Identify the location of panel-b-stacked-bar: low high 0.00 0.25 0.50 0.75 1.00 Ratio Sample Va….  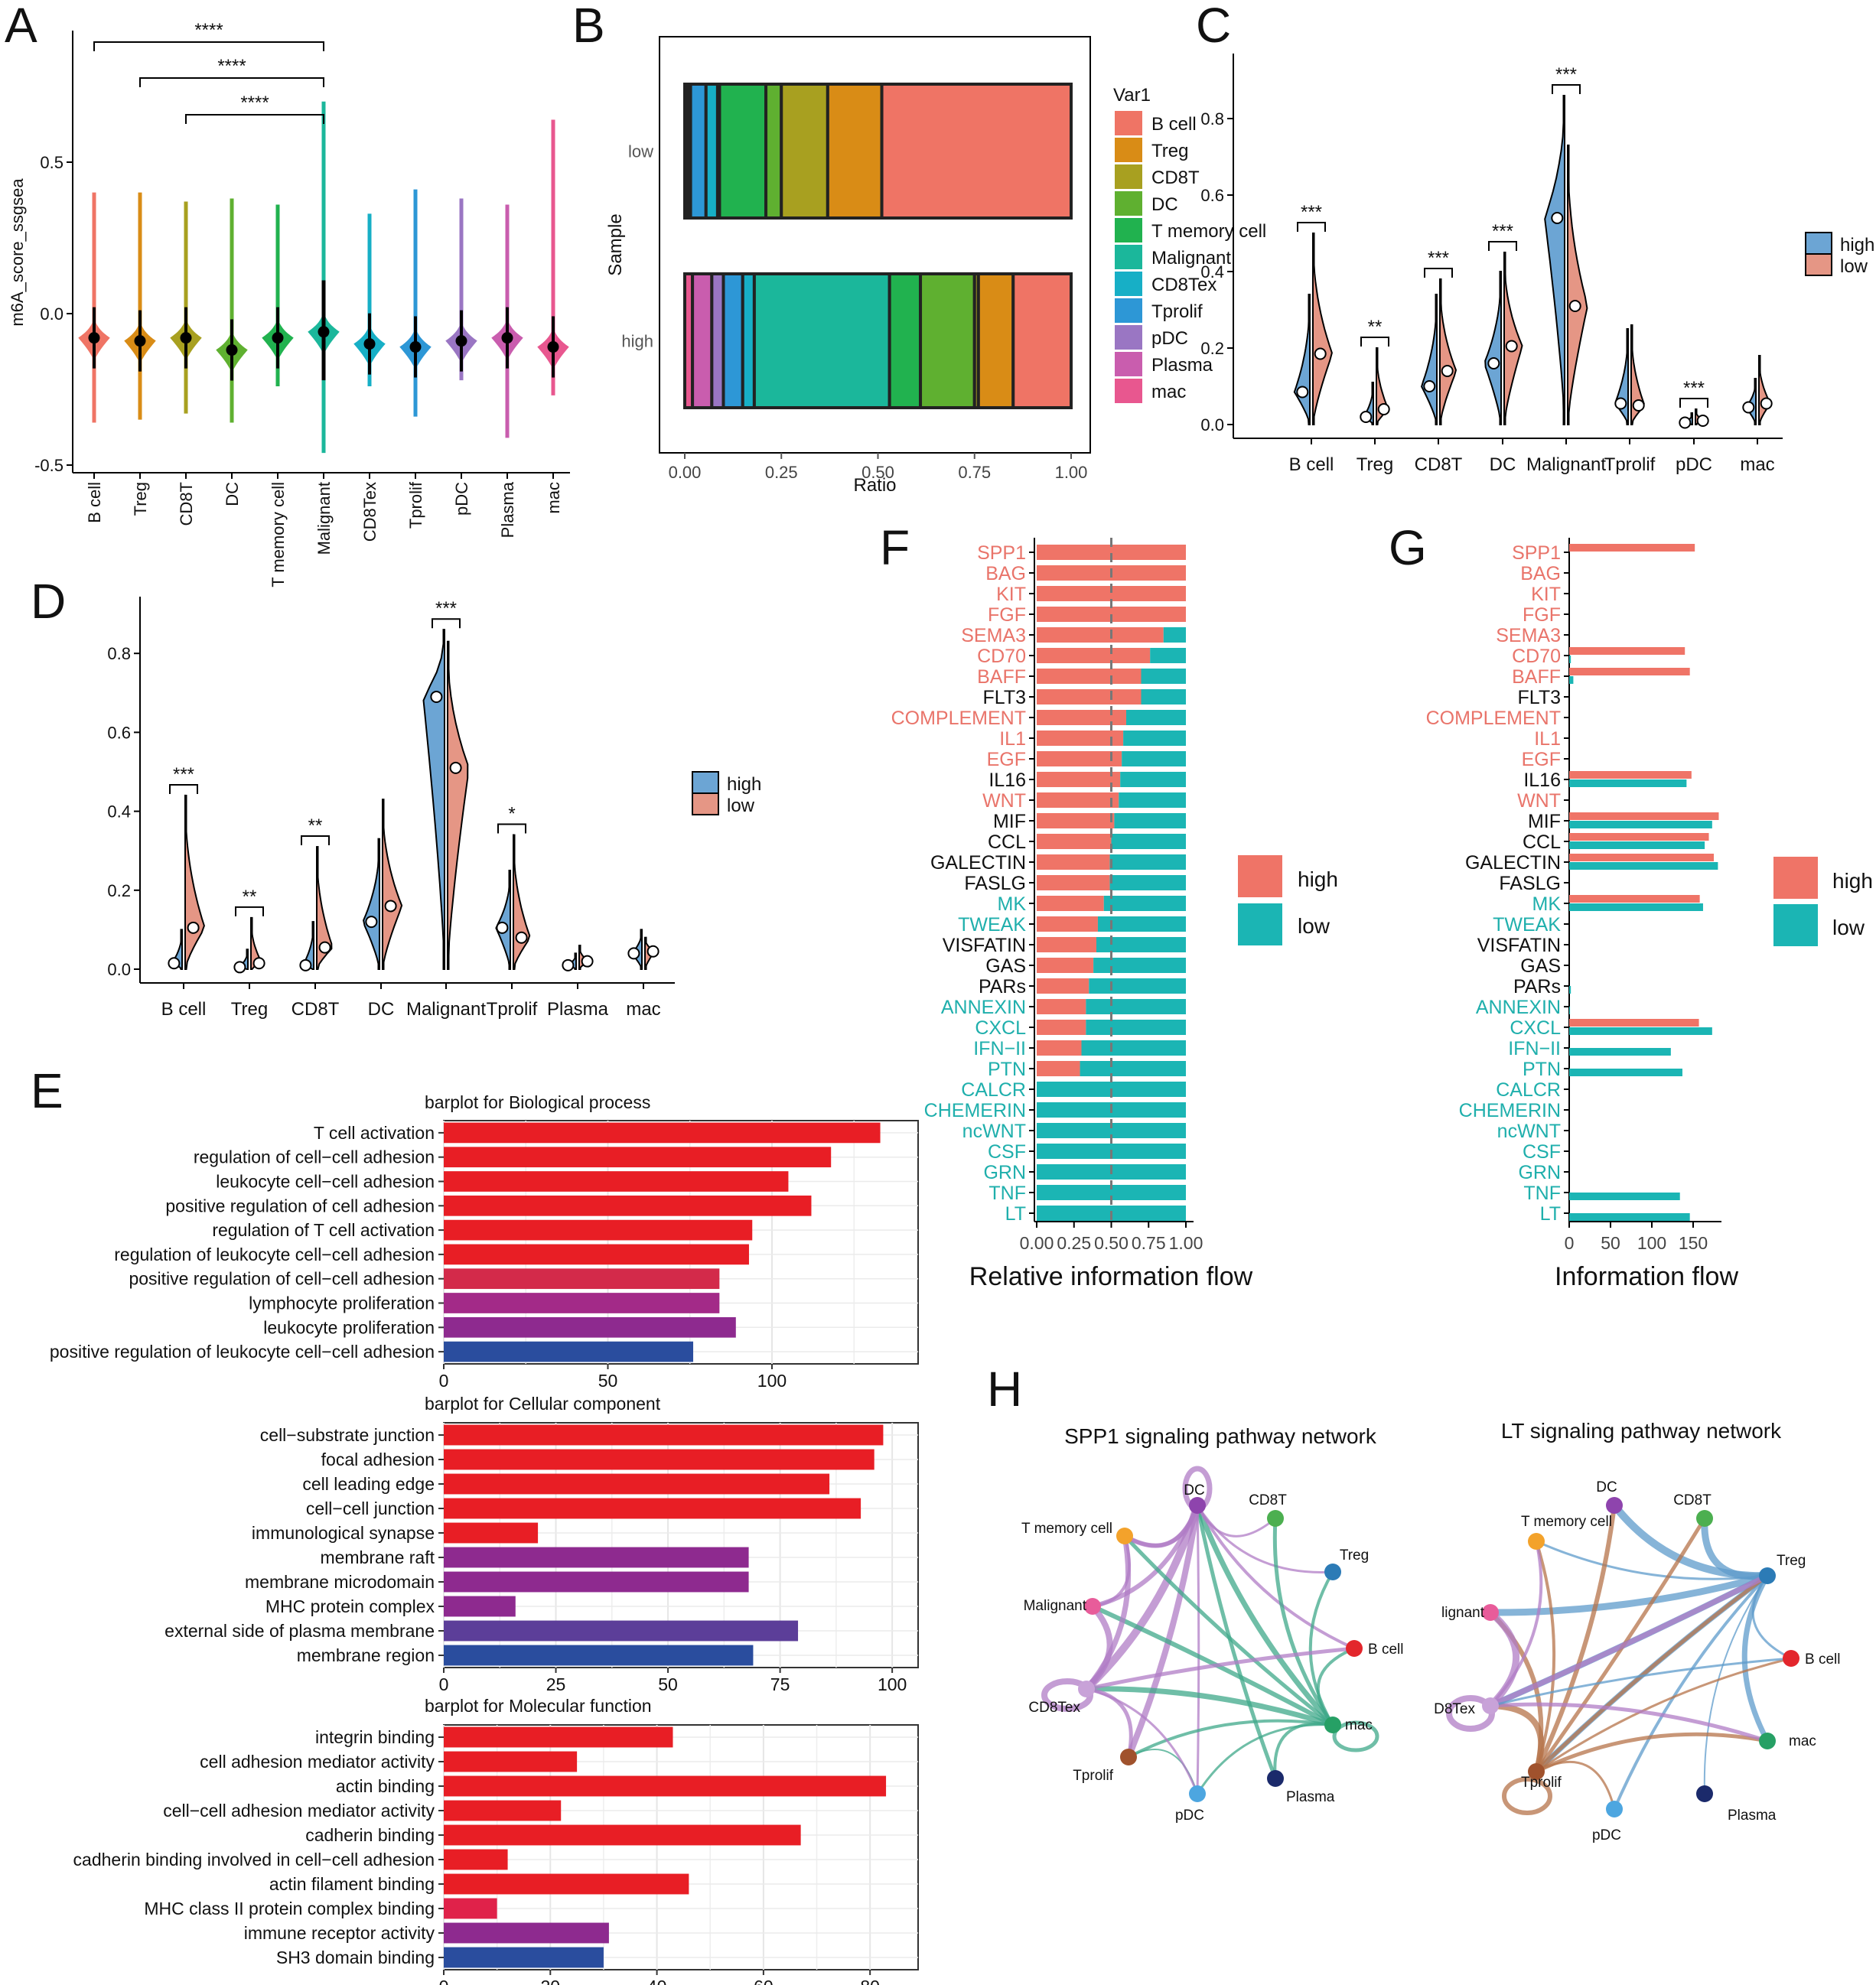
(935, 266).